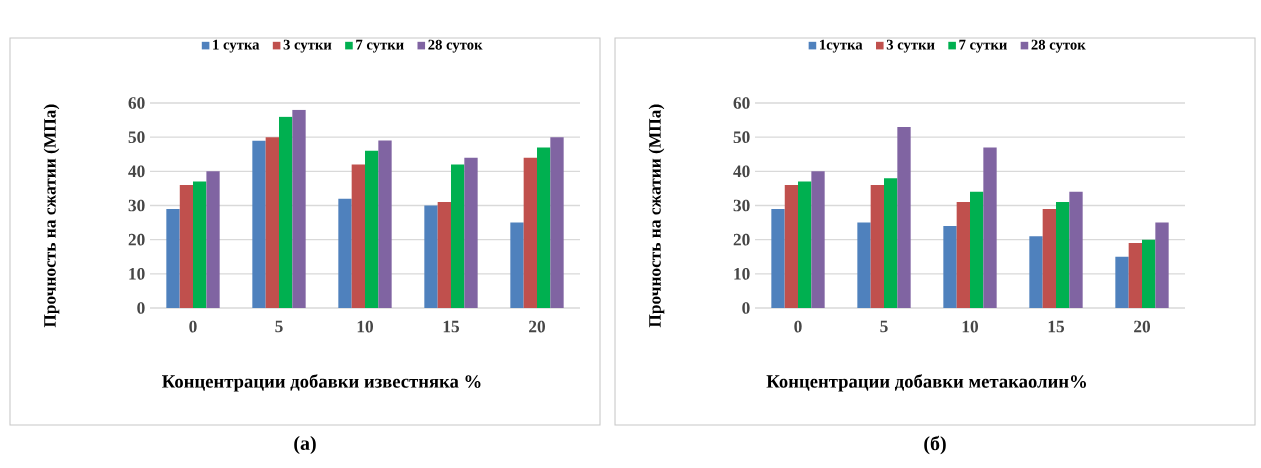 This screenshot has width=1261, height=468. What do you see at coordinates (305, 445) in the screenshot?
I see `text: (а)` at bounding box center [305, 445].